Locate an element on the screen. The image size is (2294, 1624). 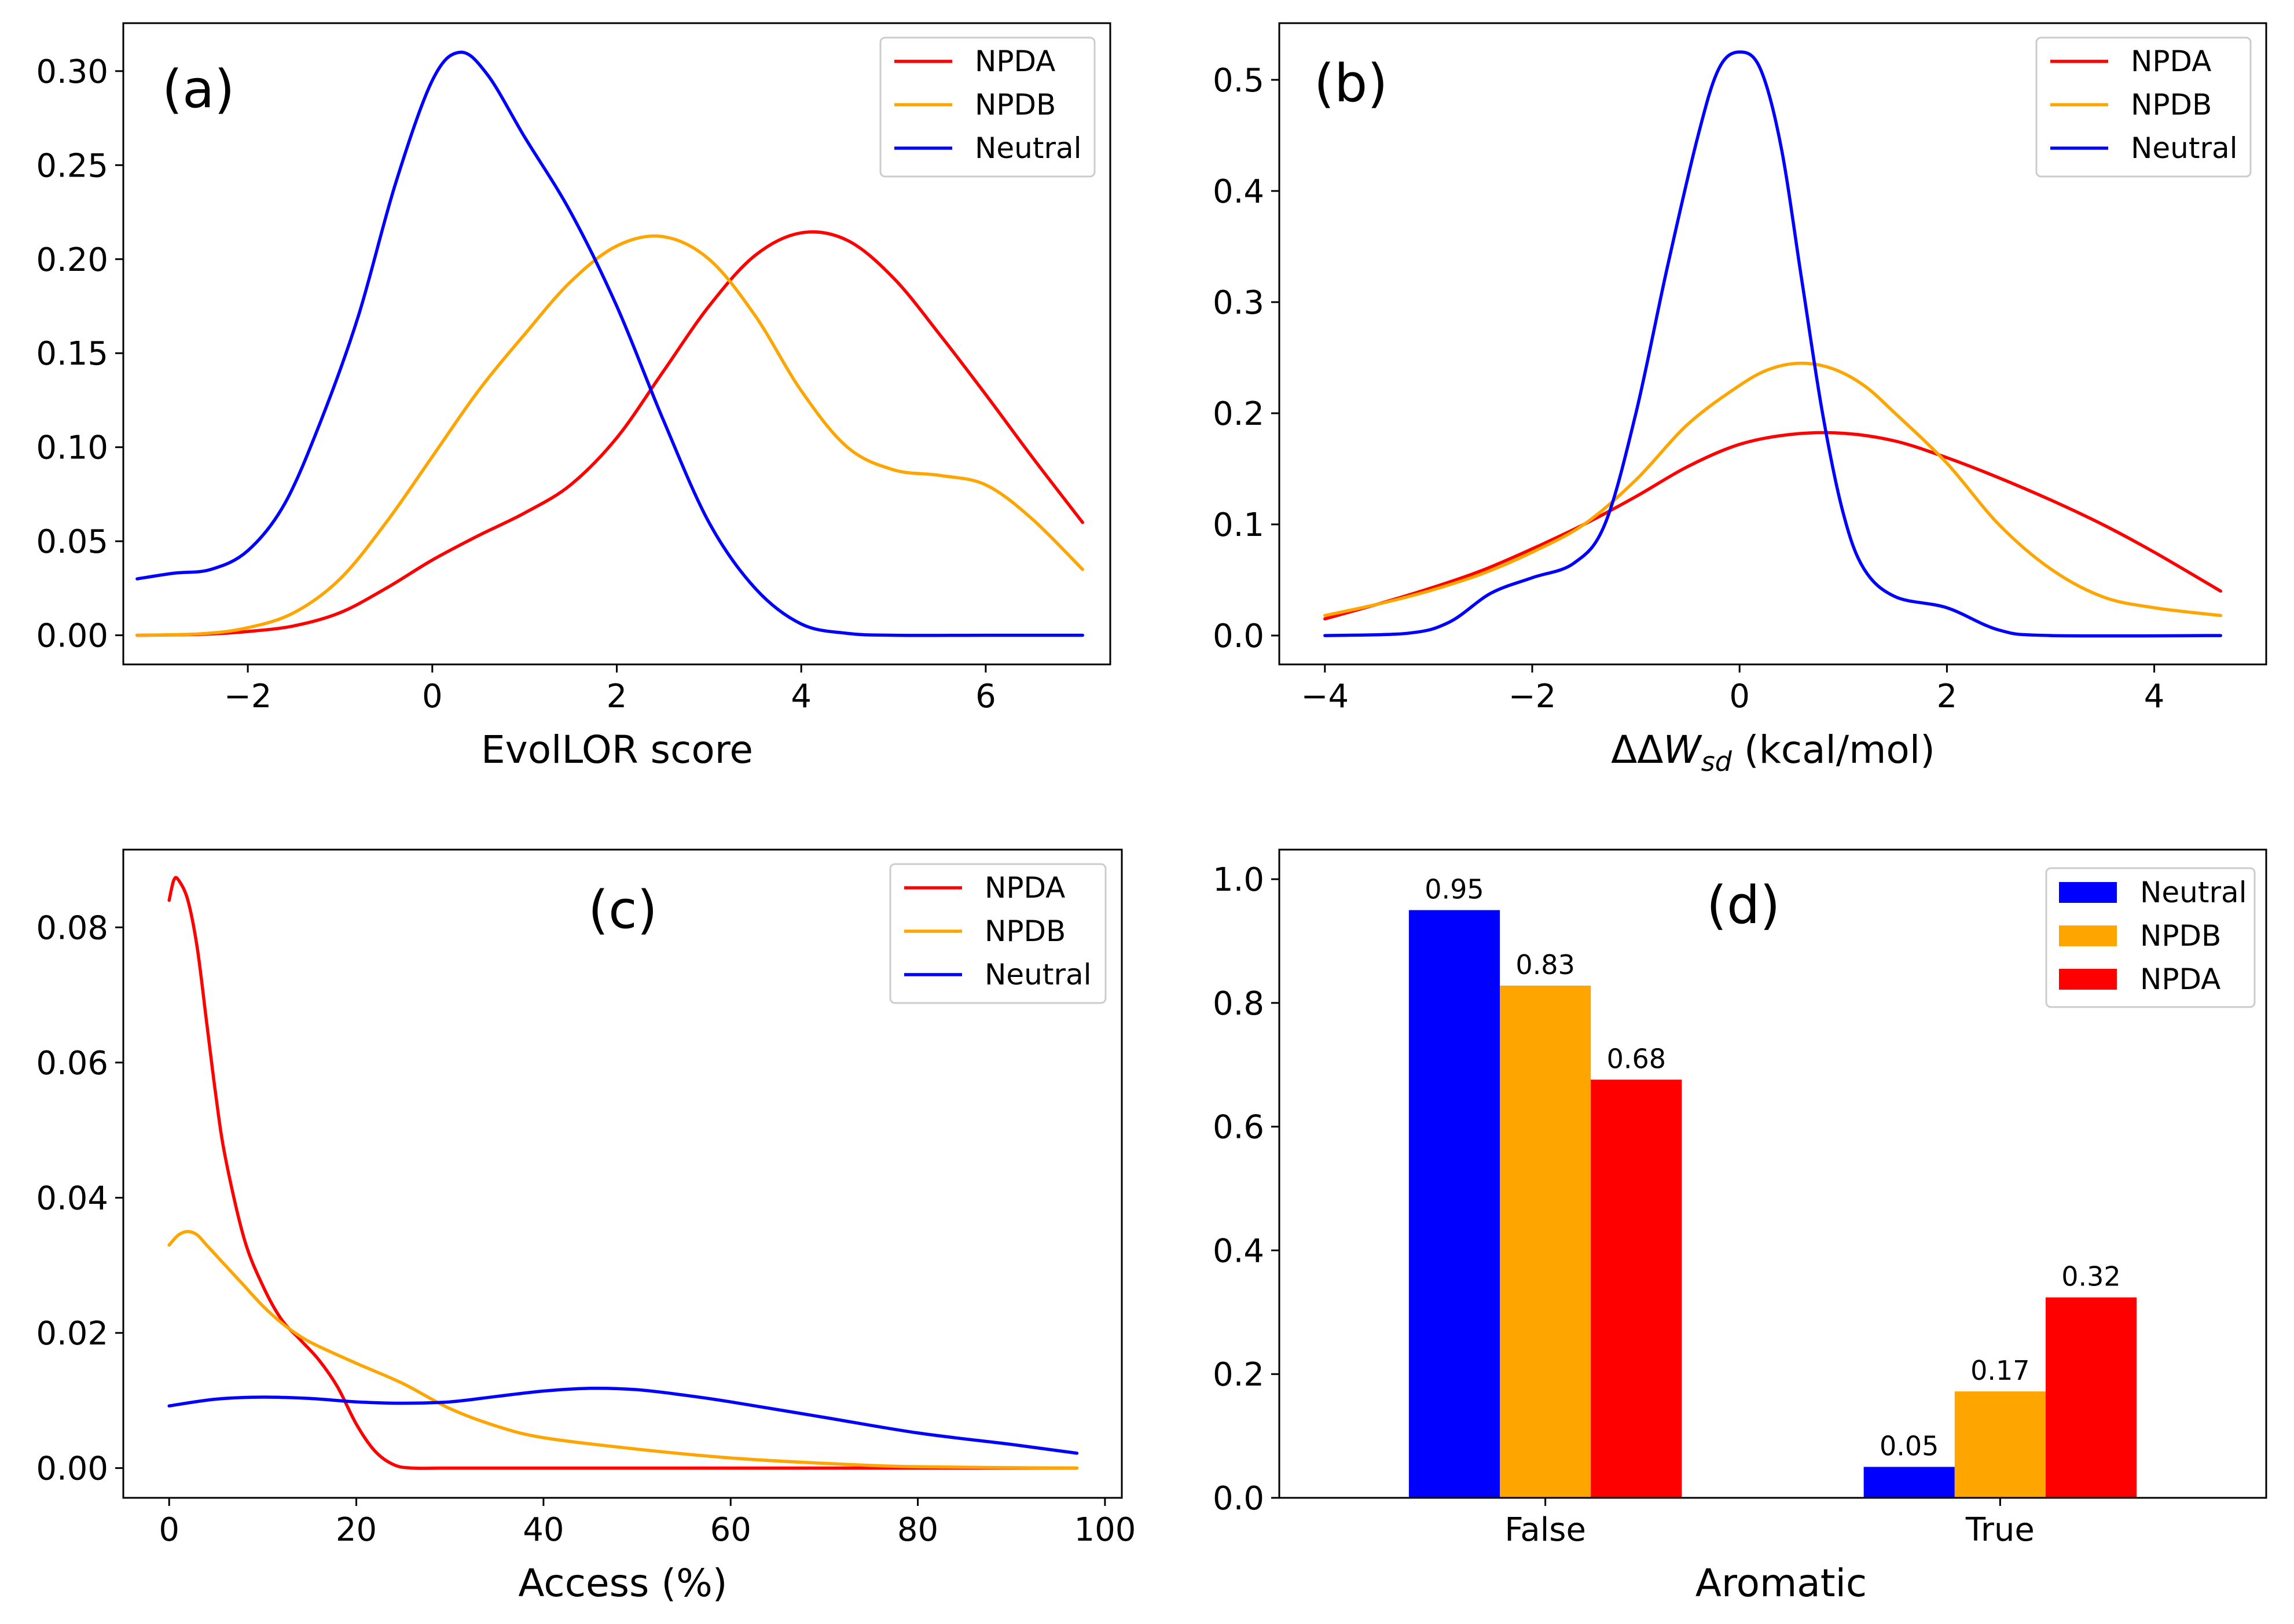
panel-a-series-neutral is located at coordinates (610, 343).